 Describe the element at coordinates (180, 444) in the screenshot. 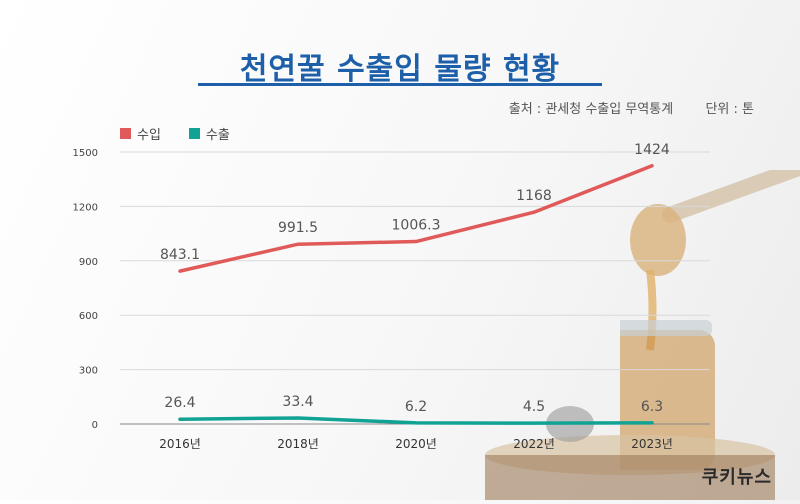

I see `x-tick-label: 2016년` at that location.